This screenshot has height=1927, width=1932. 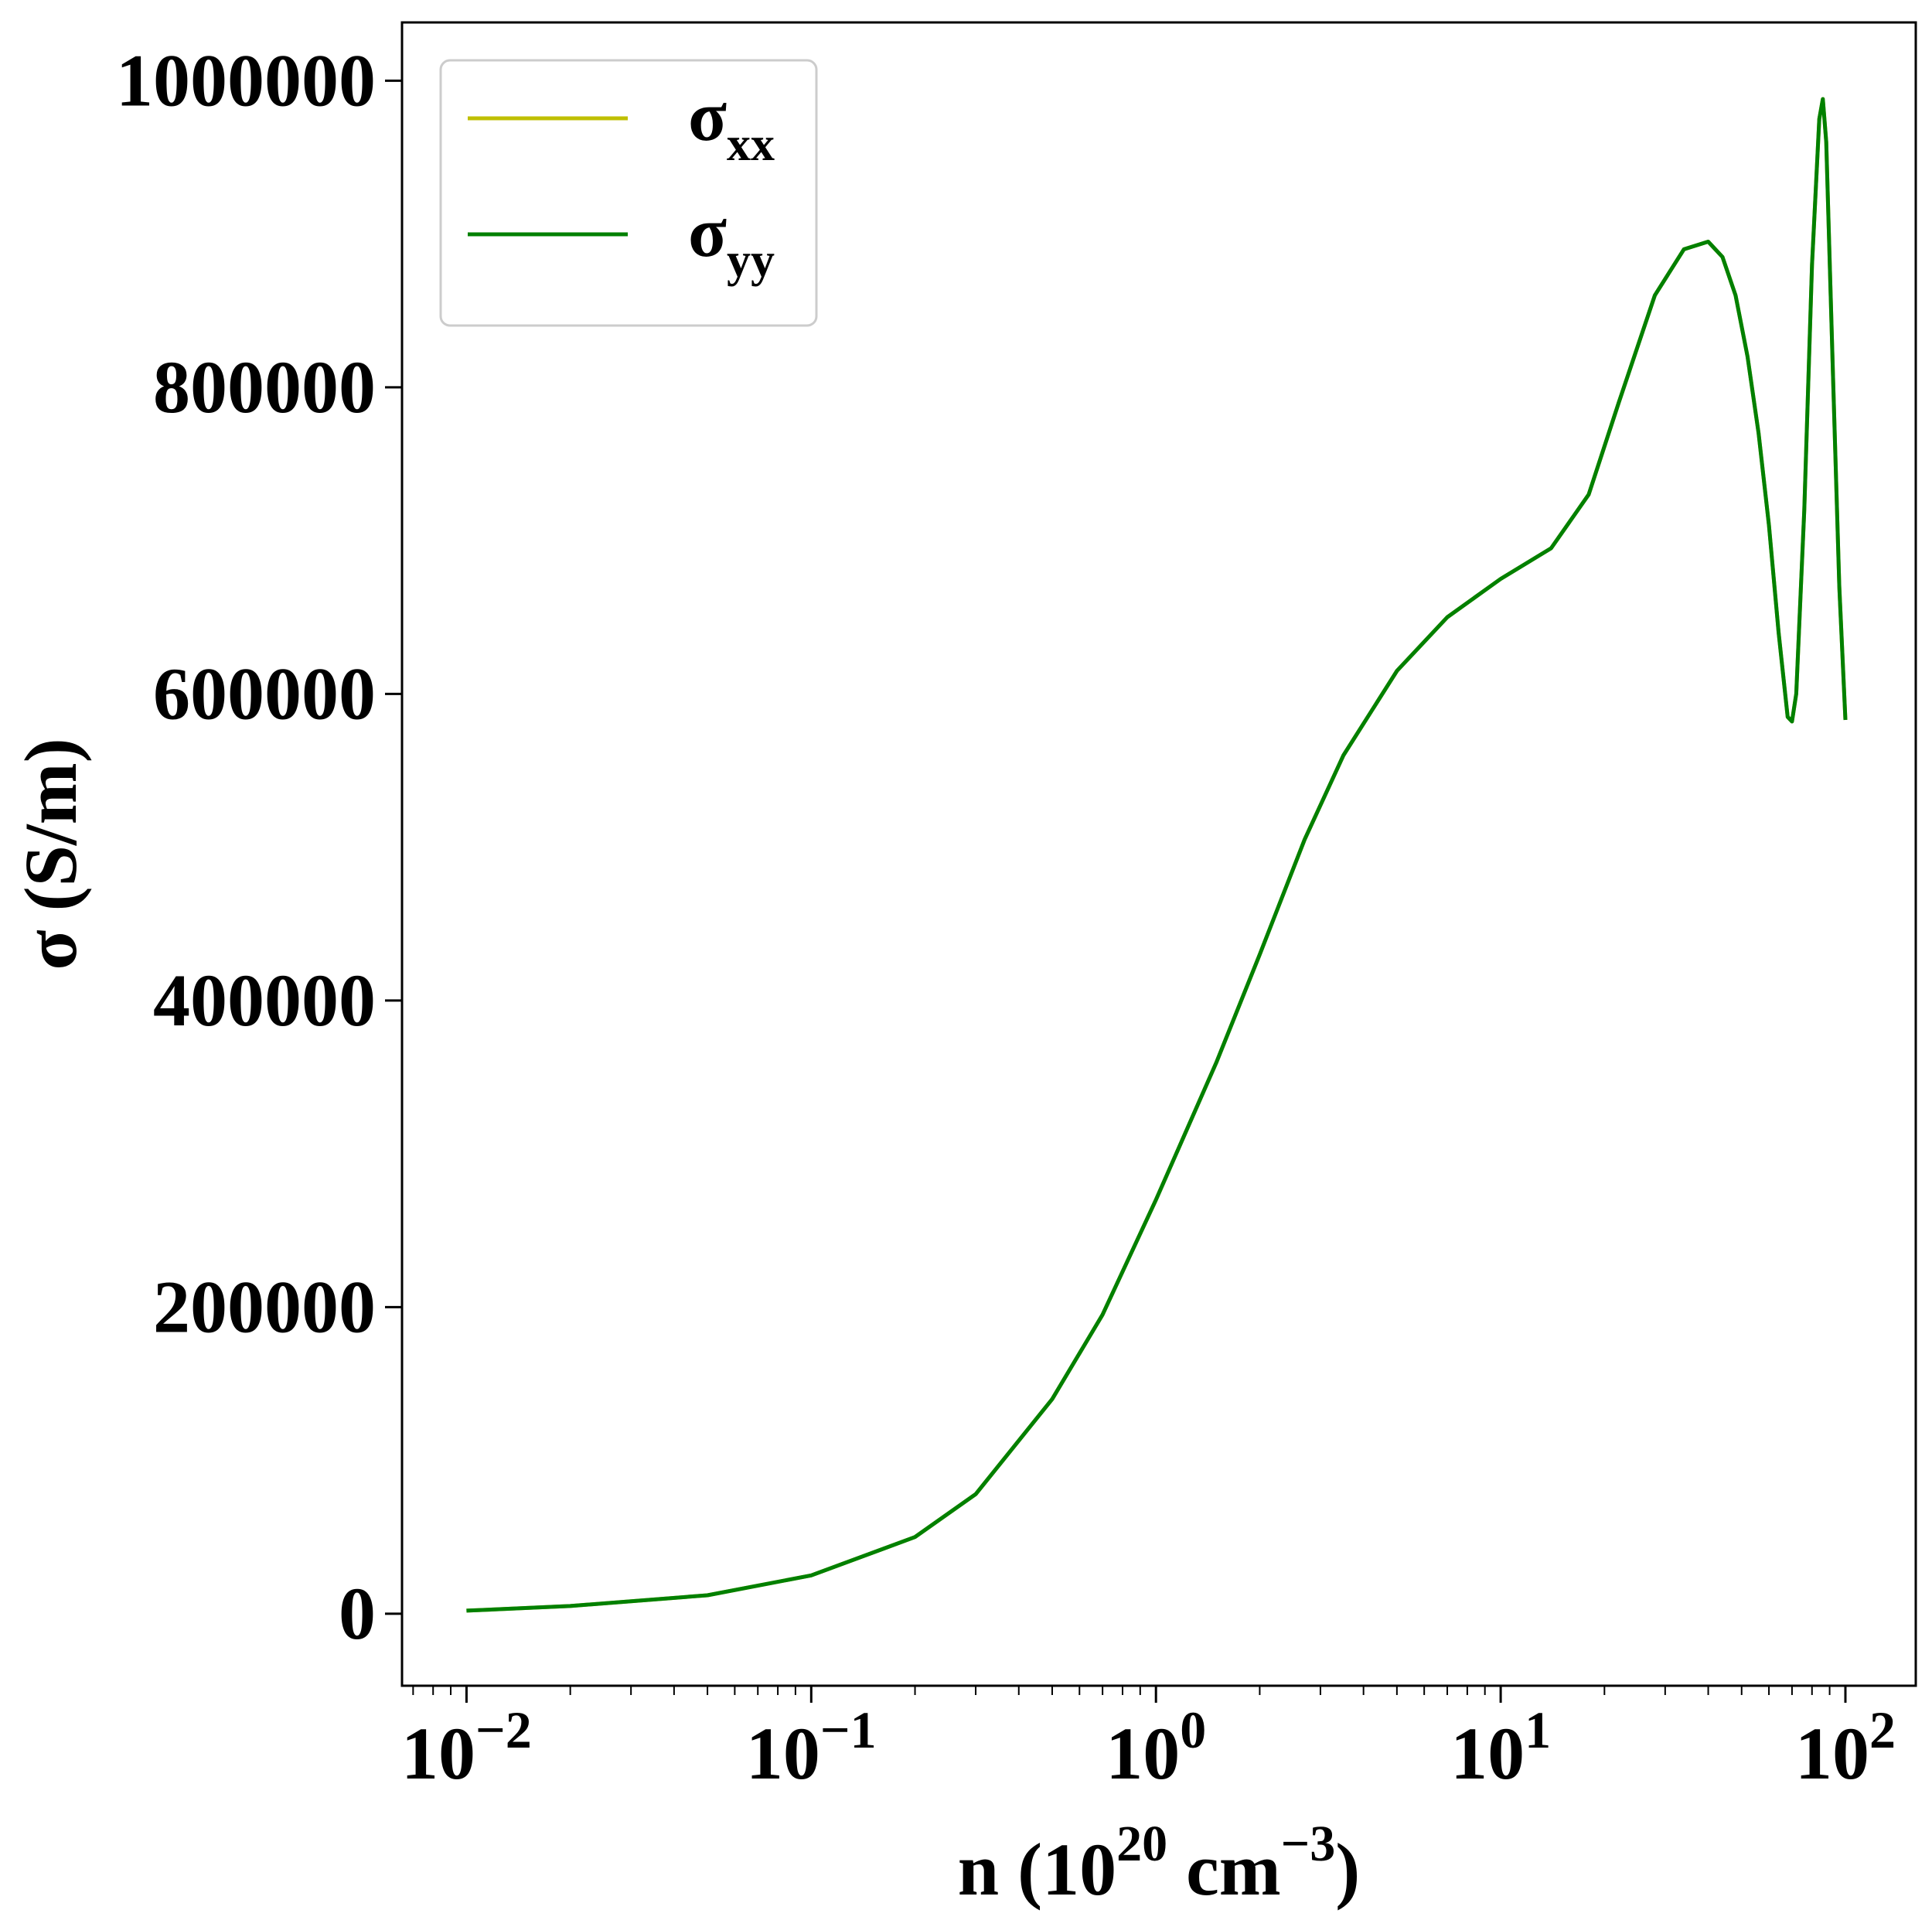 I want to click on x-axis-ticks: 10⁻² 10⁻¹ 10⁰ 10¹ 10², so click(x=1148, y=1740).